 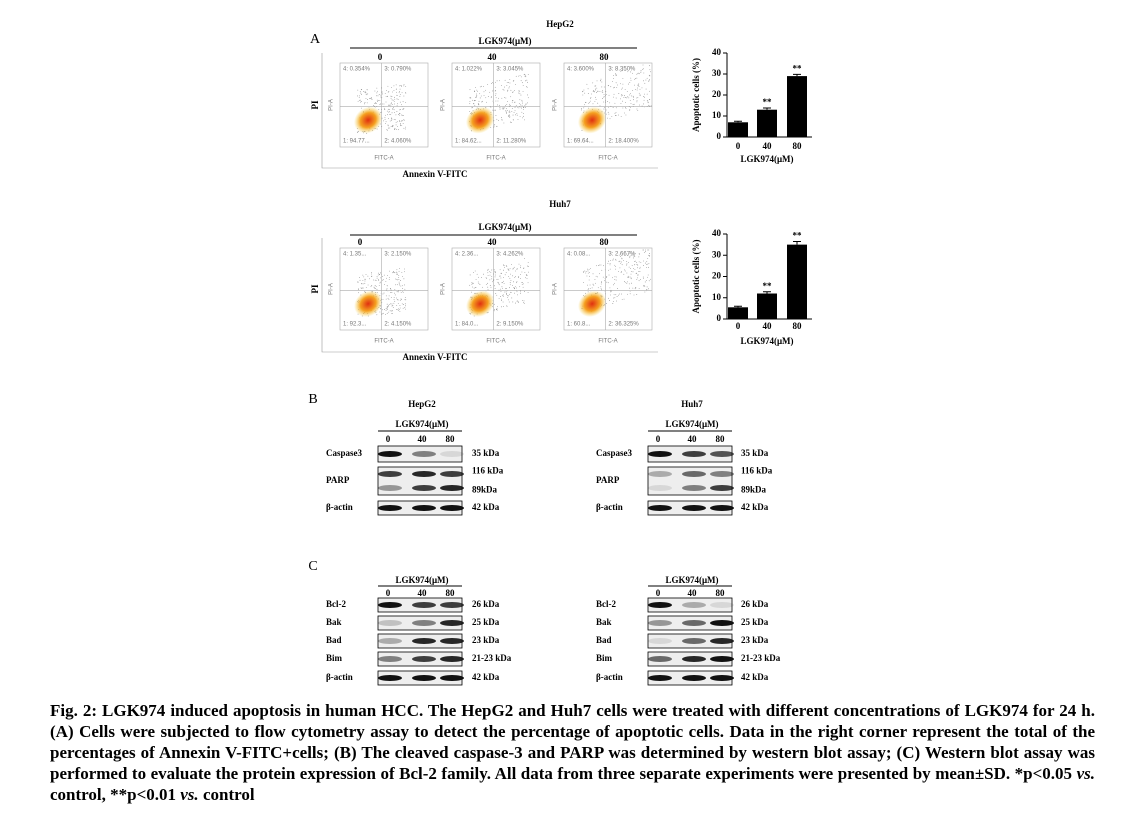 What do you see at coordinates (622, 70) in the screenshot?
I see `quadrant-label: 3: 8.350%` at bounding box center [622, 70].